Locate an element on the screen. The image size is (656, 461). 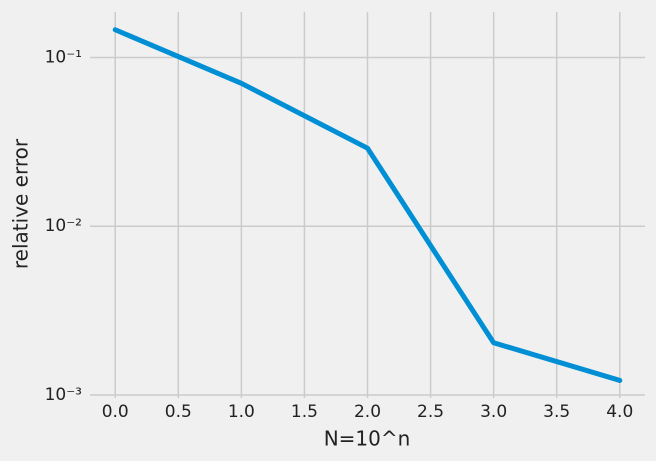
y-tick-label: 10⁻¹ is located at coordinates (63, 57).